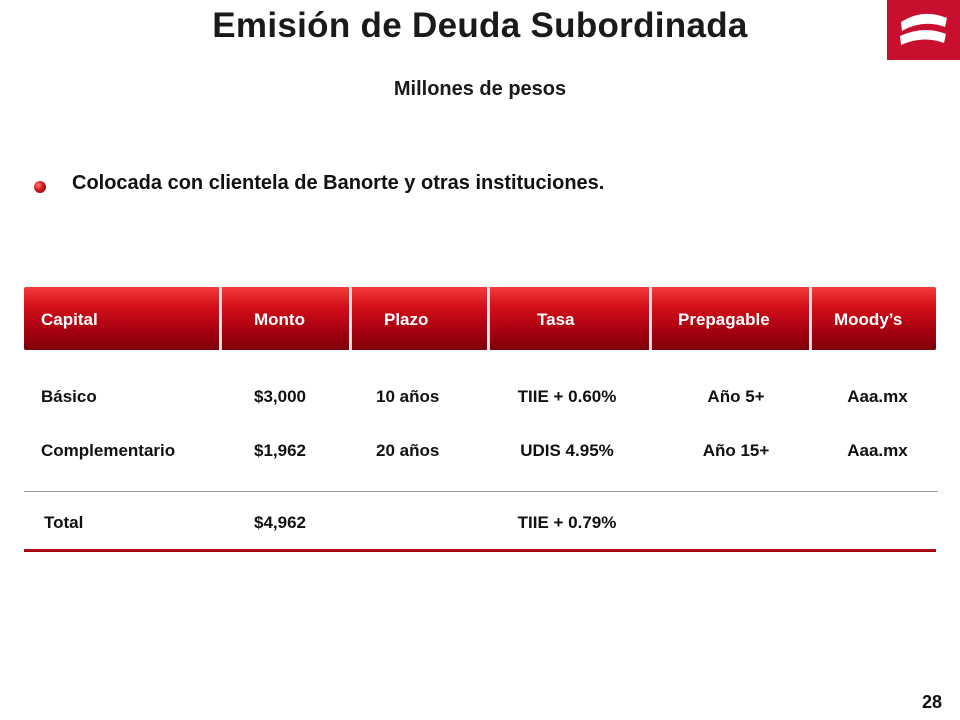  I want to click on header-capital: Capital, so click(69, 319).